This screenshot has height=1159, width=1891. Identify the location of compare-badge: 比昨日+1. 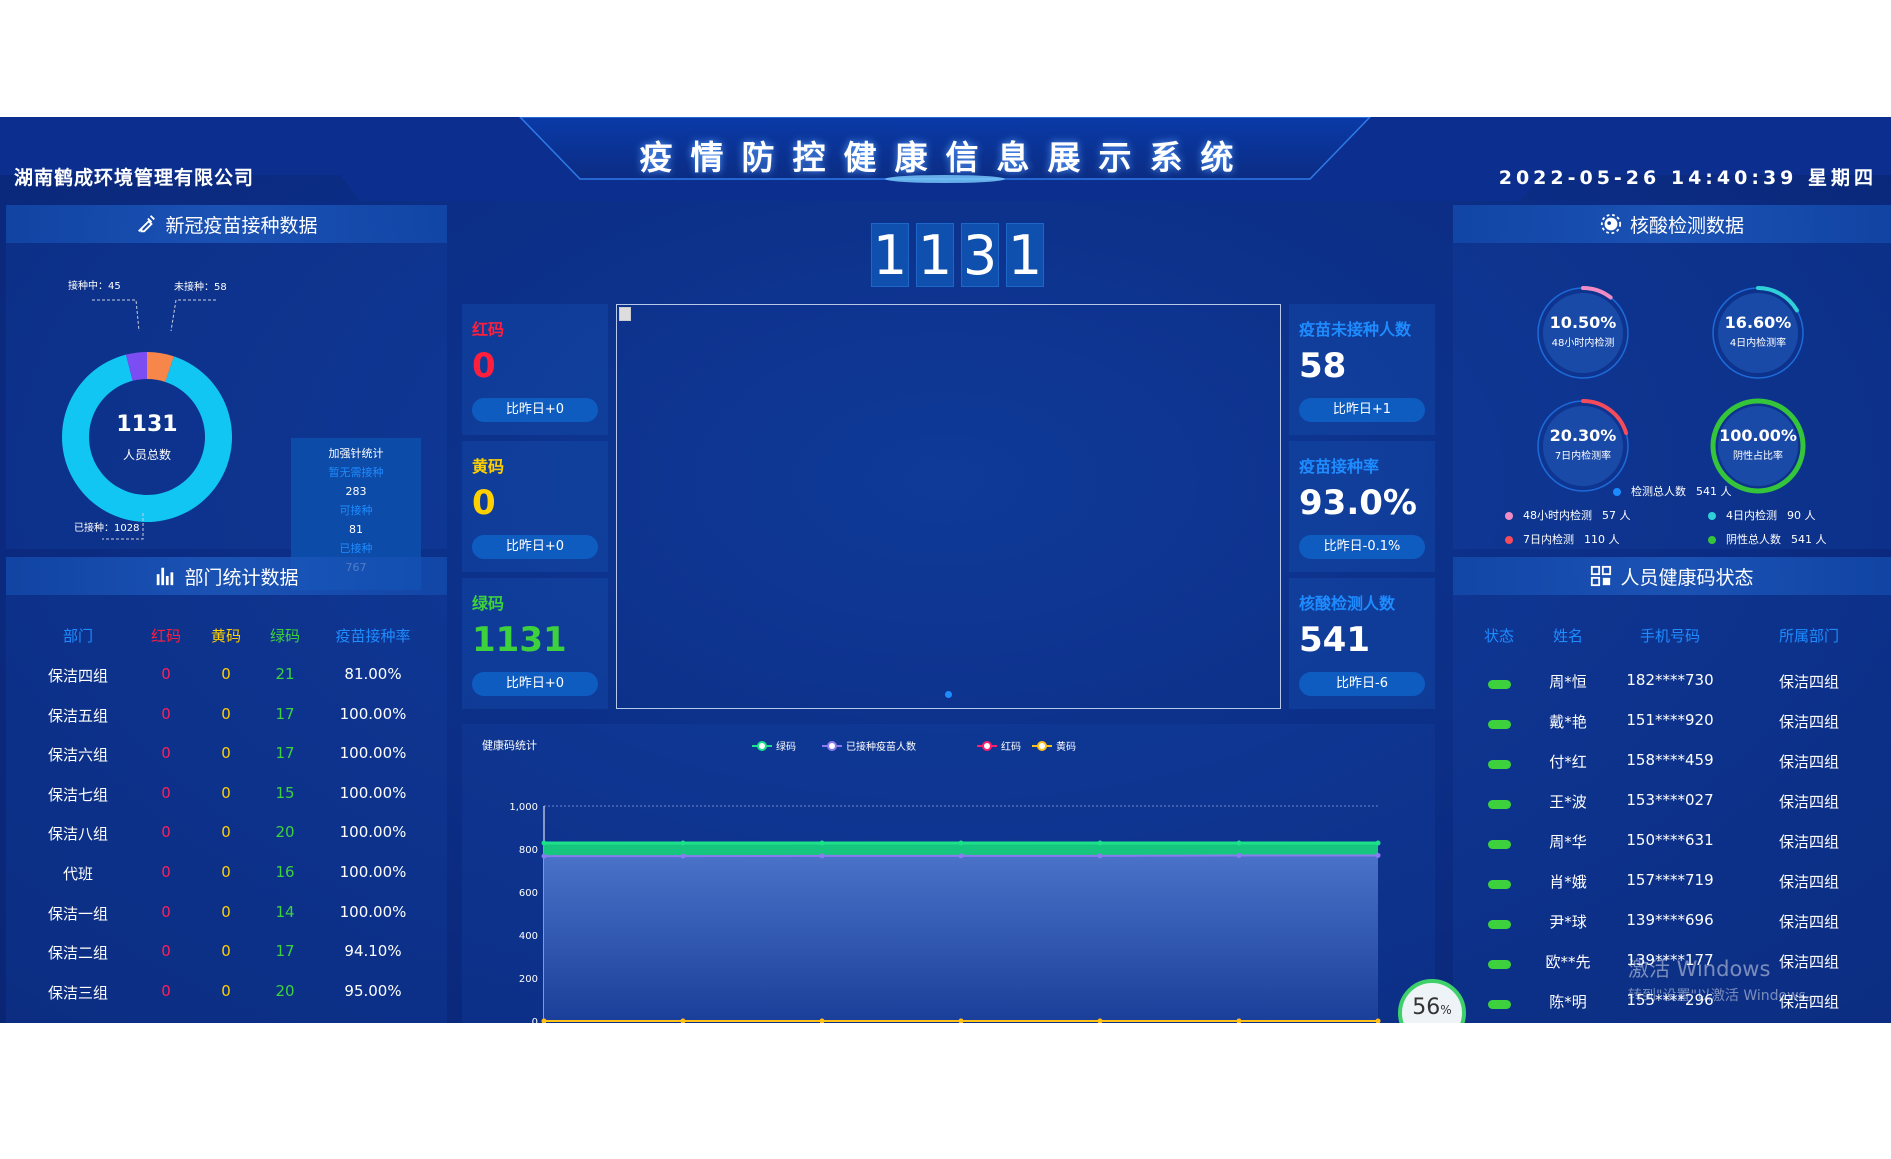
(1362, 410).